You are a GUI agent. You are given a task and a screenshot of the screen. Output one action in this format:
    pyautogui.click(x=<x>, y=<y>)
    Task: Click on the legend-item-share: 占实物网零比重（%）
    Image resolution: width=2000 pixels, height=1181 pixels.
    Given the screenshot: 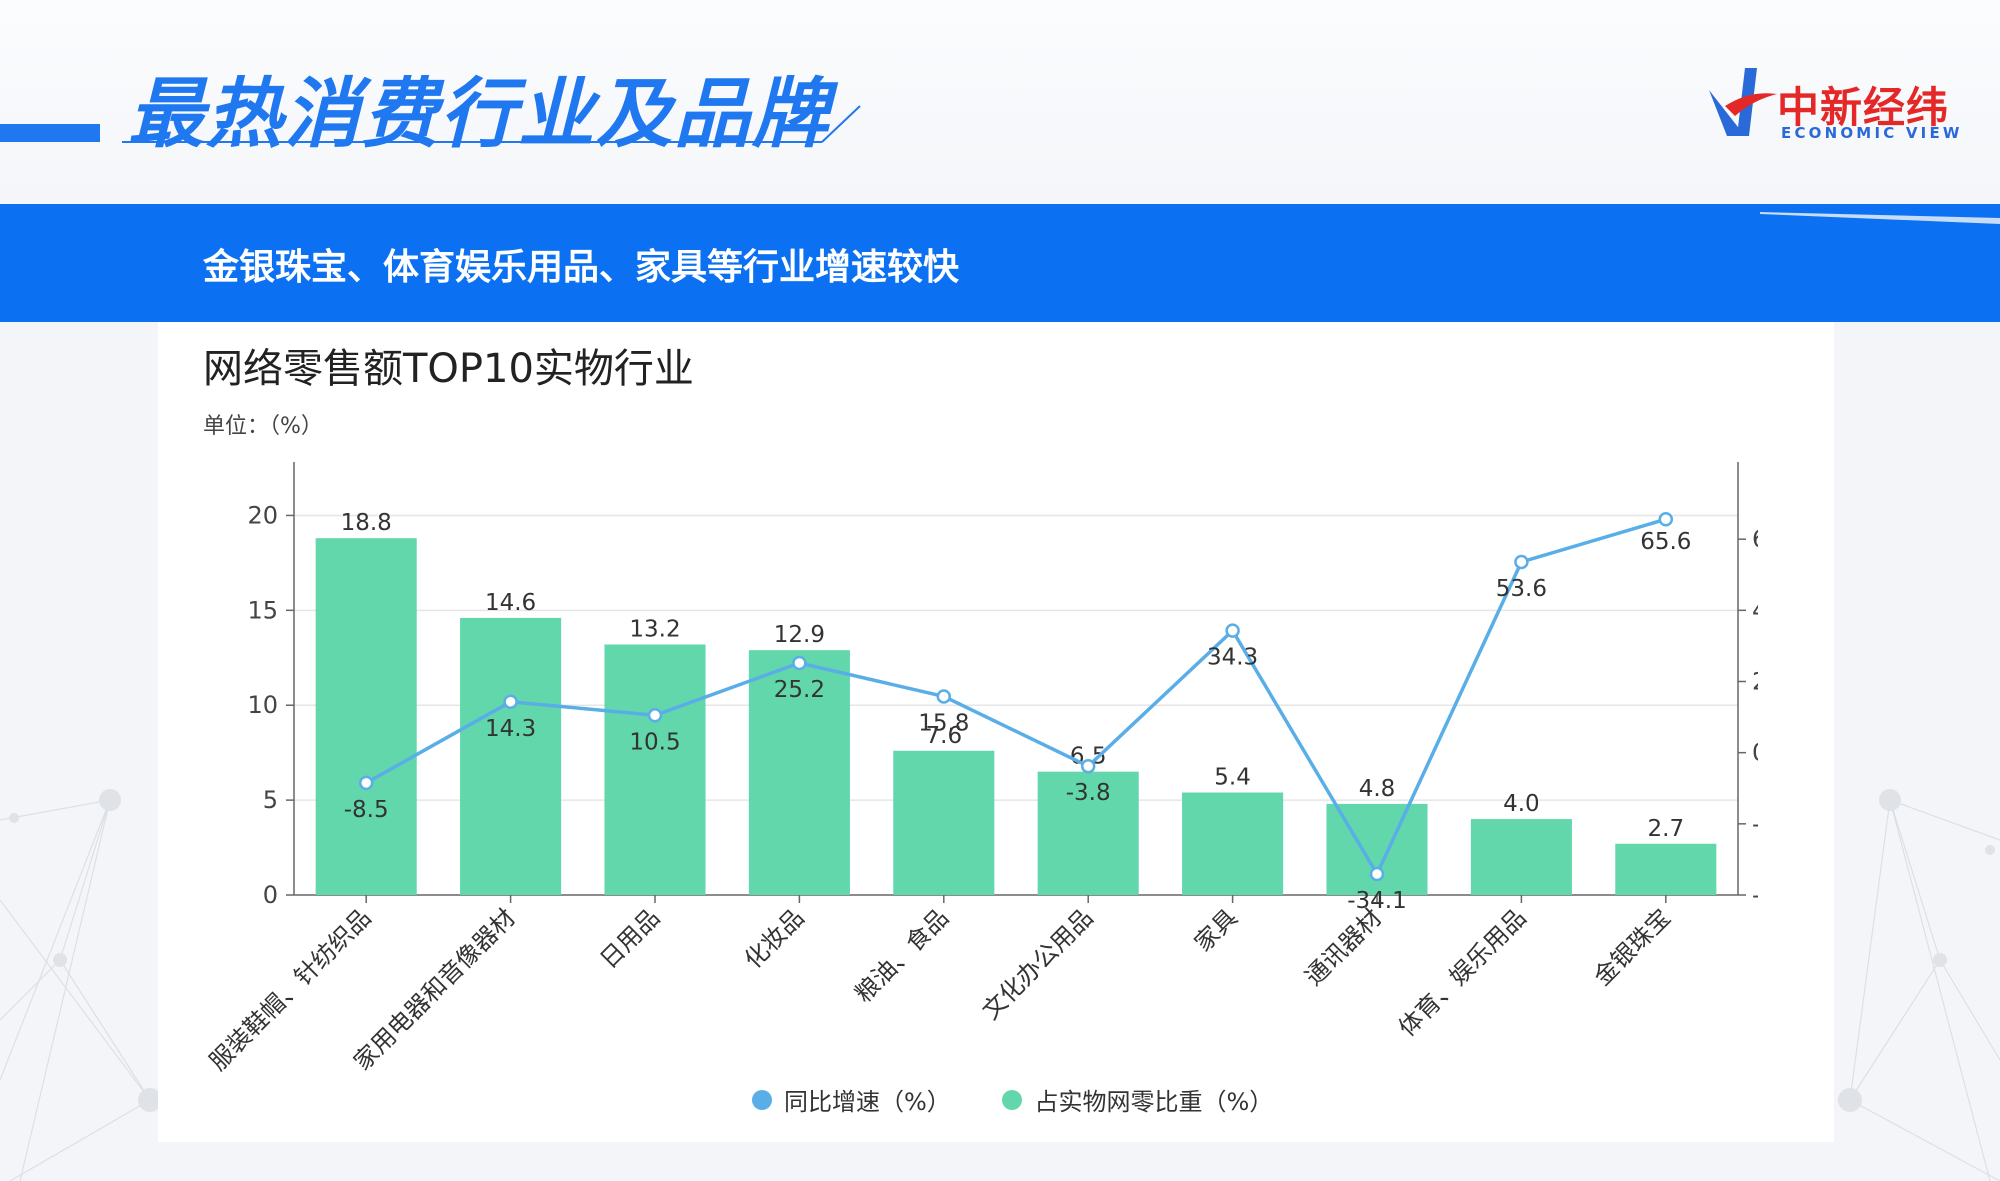 What is the action you would take?
    pyautogui.click(x=1137, y=1099)
    